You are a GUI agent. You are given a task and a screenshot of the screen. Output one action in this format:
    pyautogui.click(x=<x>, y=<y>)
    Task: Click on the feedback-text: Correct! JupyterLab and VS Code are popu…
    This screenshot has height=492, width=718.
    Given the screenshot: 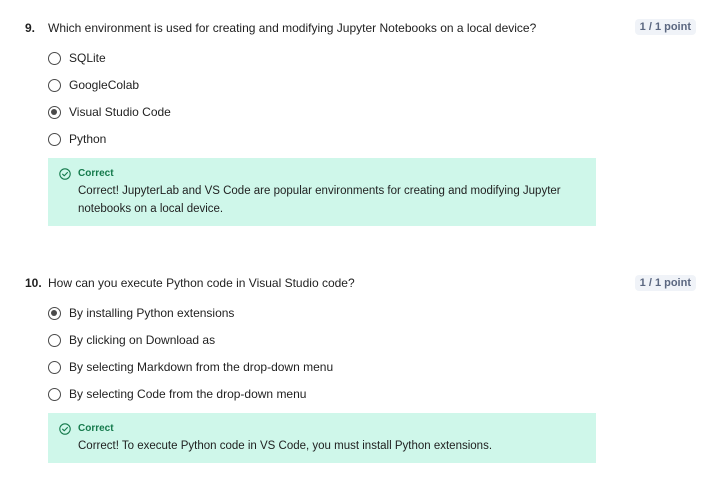 What is the action you would take?
    pyautogui.click(x=319, y=200)
    